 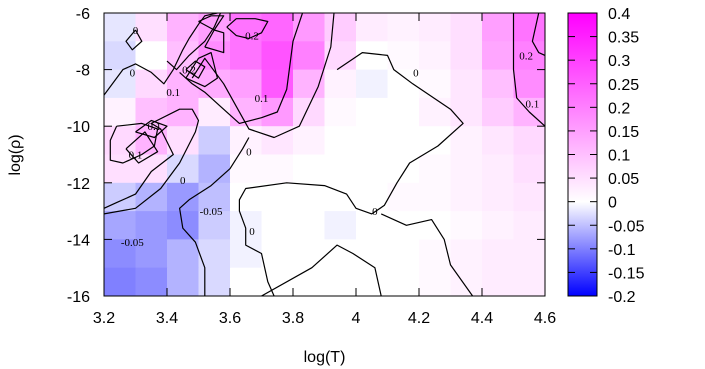 I want to click on colorbar-tick-label: 0.4, so click(x=619, y=14).